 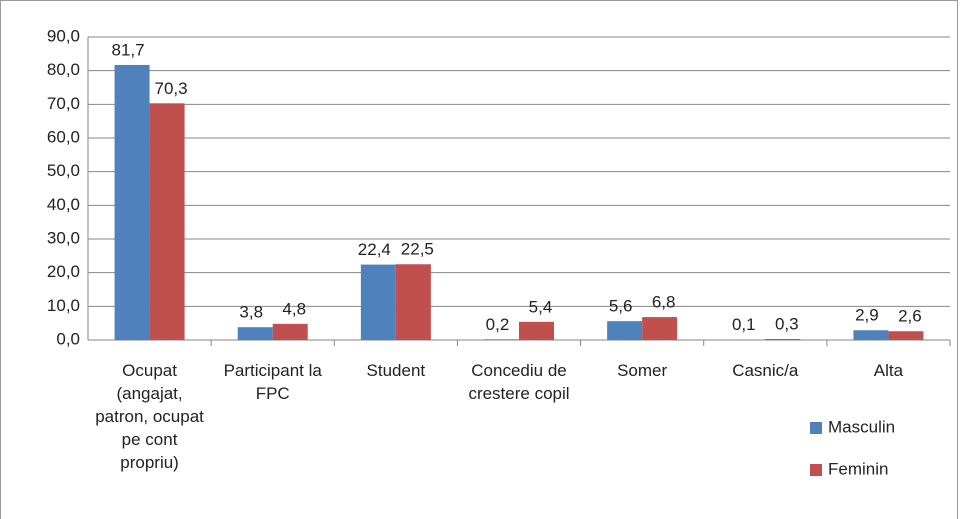 I want to click on data-label: 5,6, so click(x=621, y=306).